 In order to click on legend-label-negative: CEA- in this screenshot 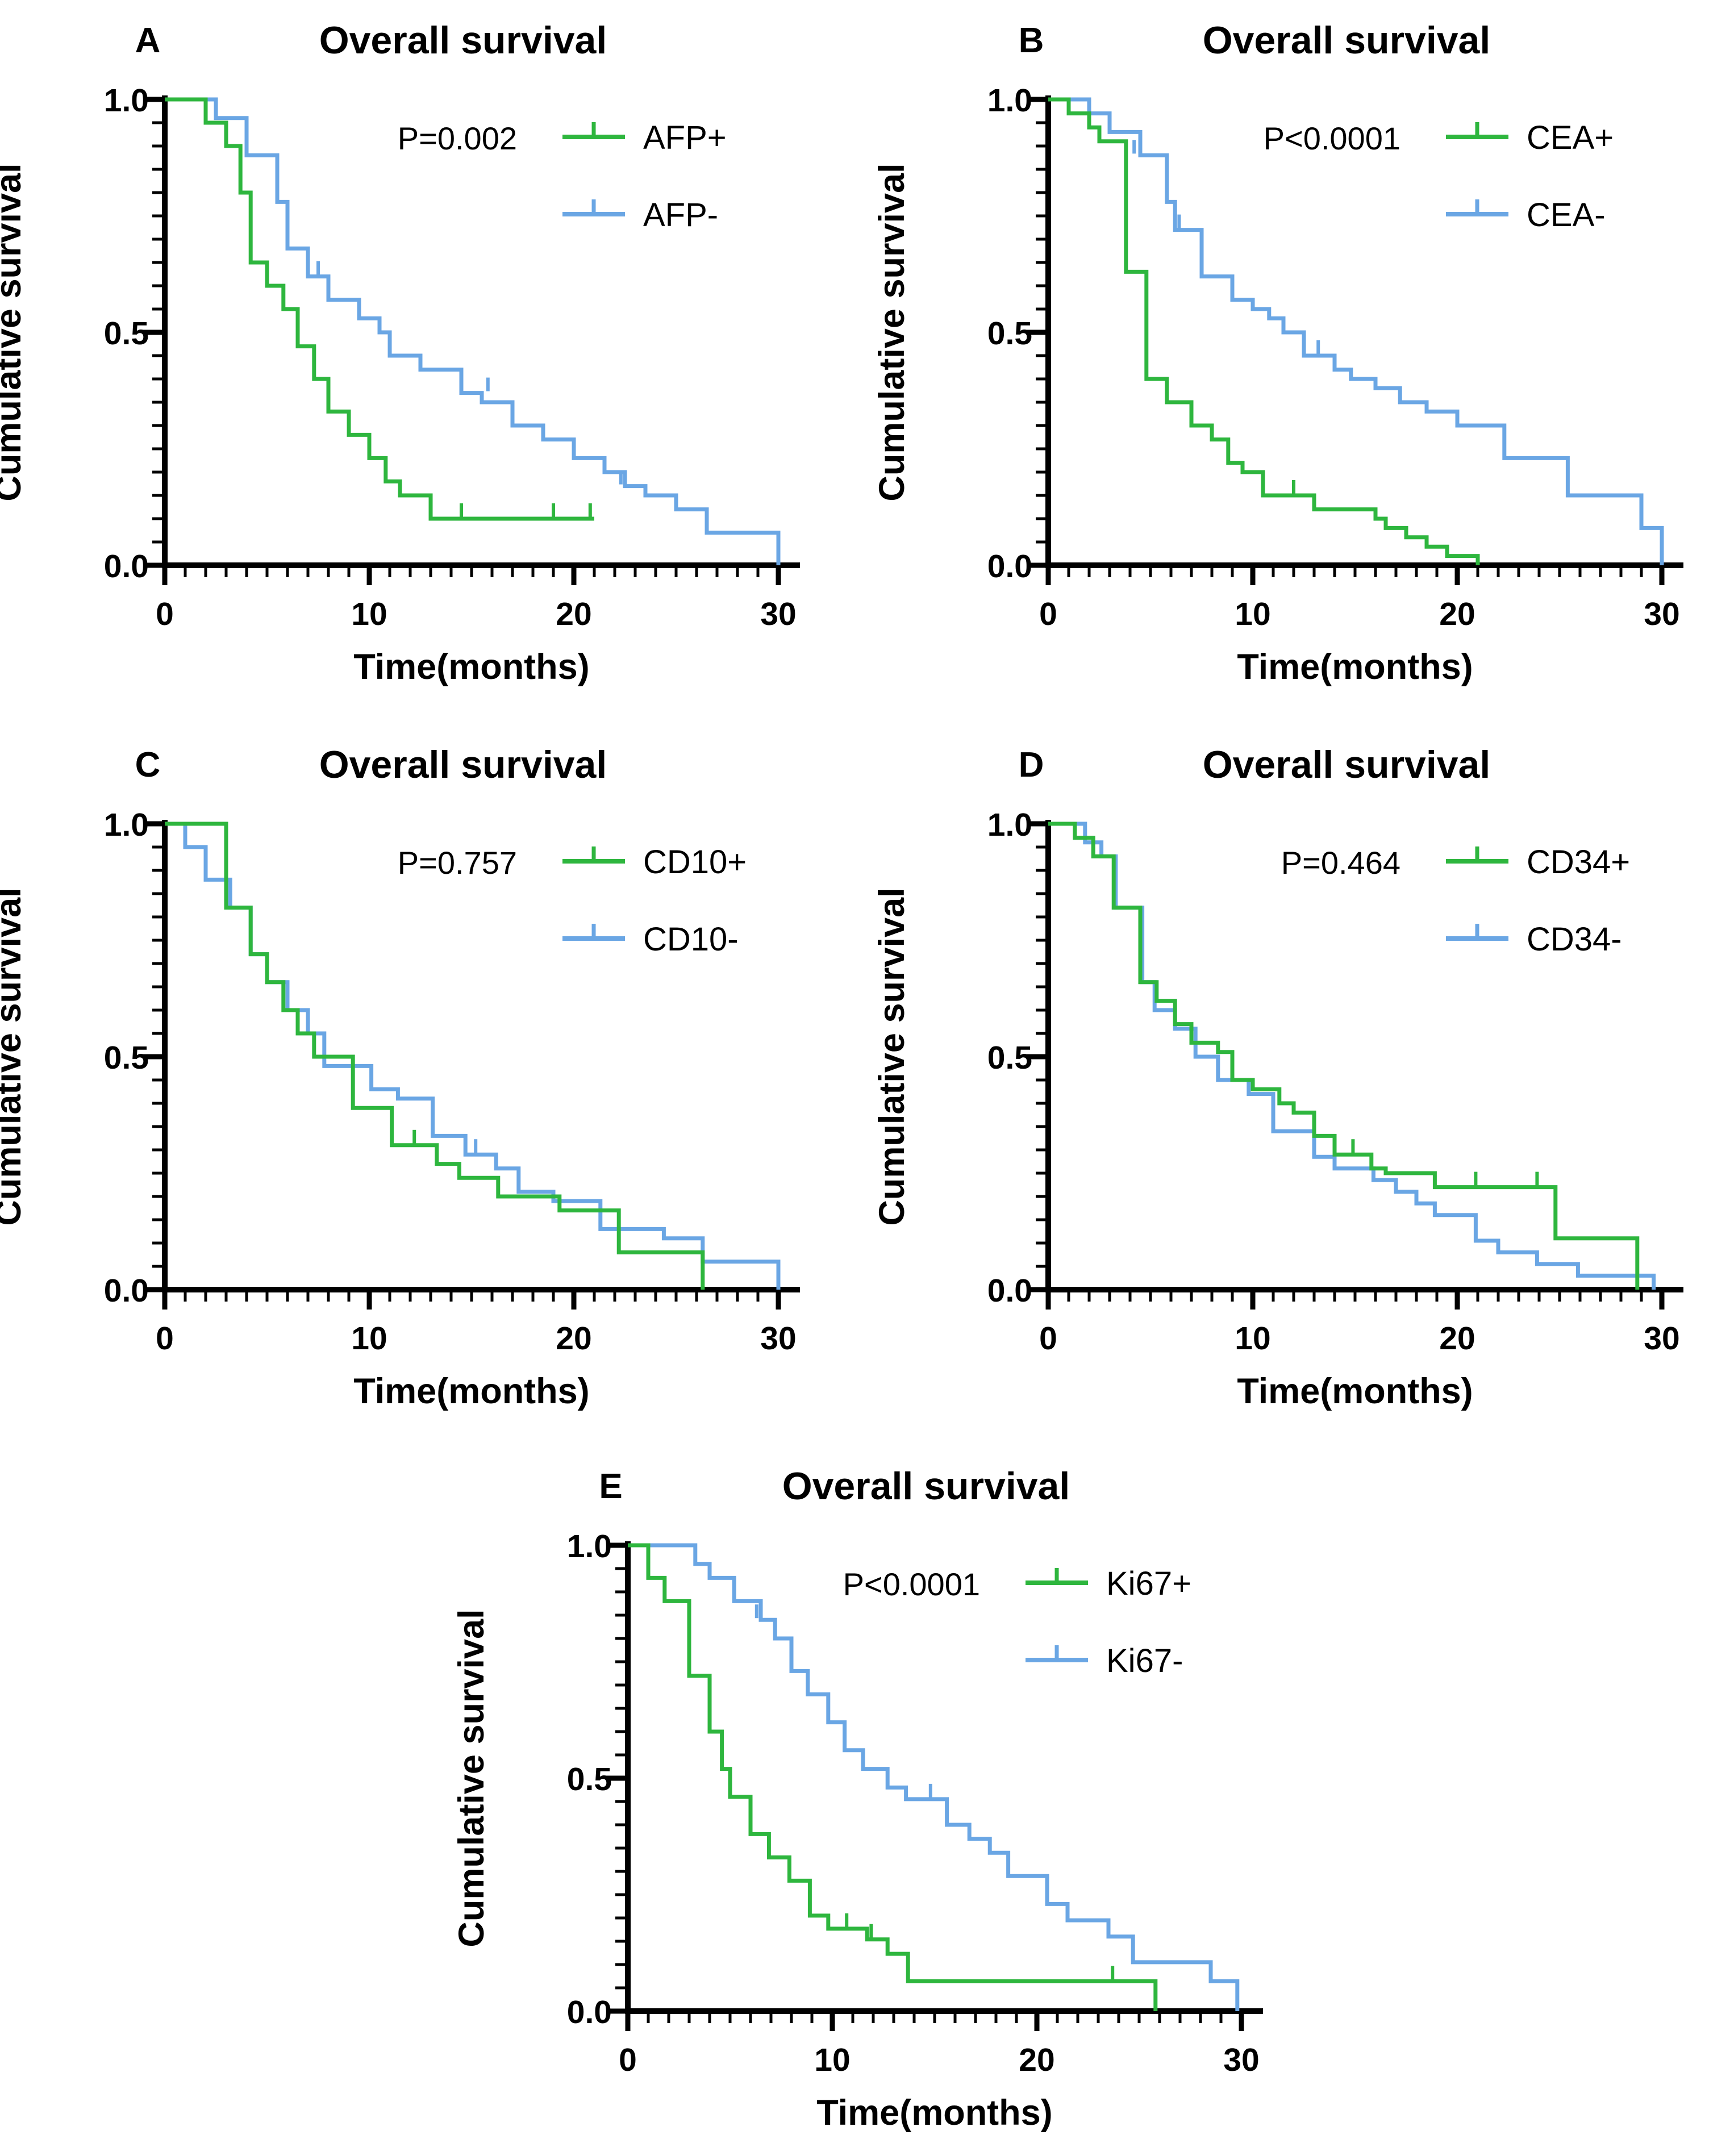, I will do `click(1566, 215)`.